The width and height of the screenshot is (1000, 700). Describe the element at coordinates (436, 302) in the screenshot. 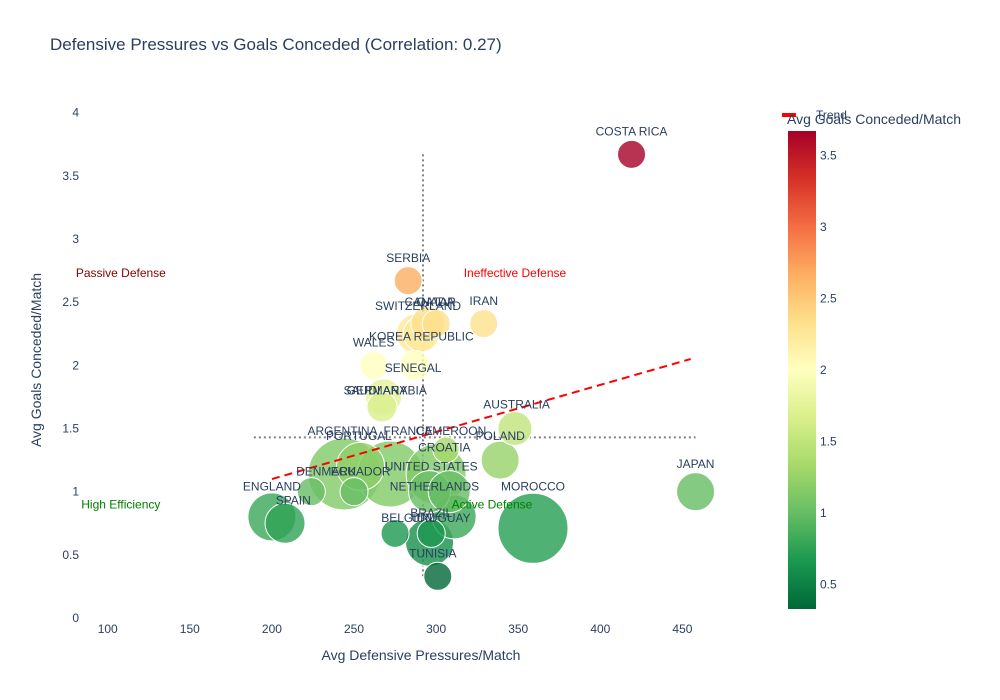

I see `point-label: QATAR` at that location.